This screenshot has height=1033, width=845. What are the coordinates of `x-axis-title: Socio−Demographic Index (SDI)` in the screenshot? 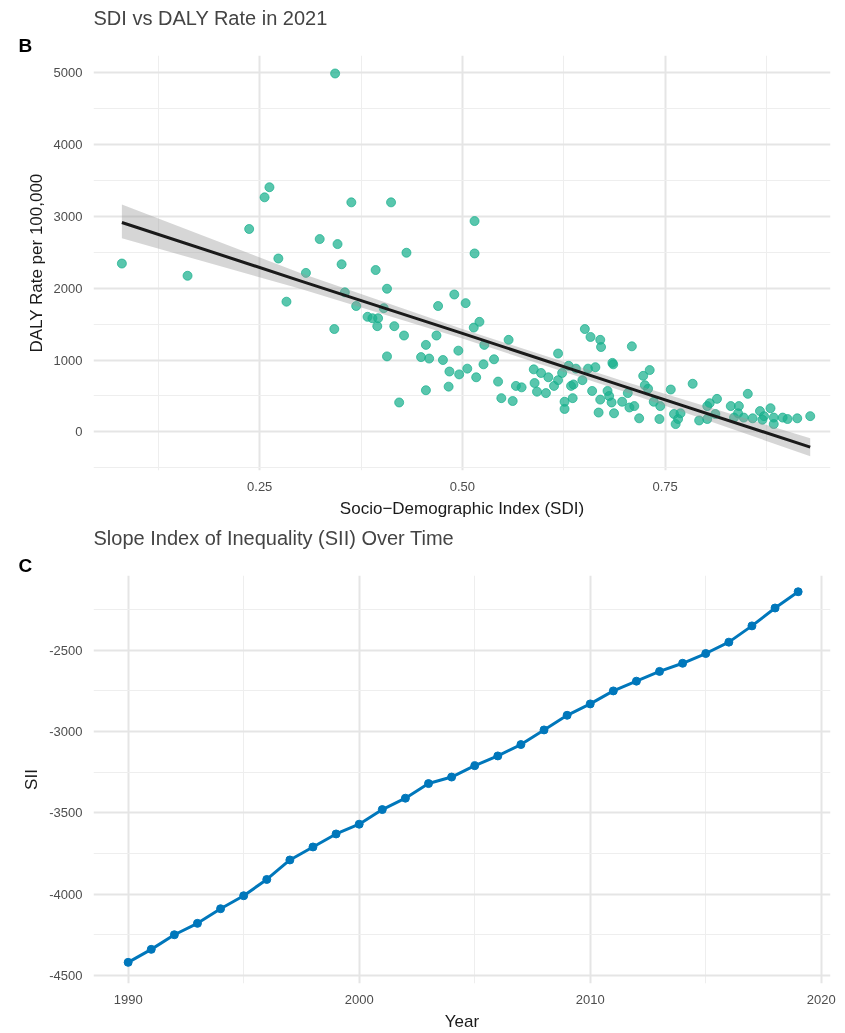 It's located at (462, 508).